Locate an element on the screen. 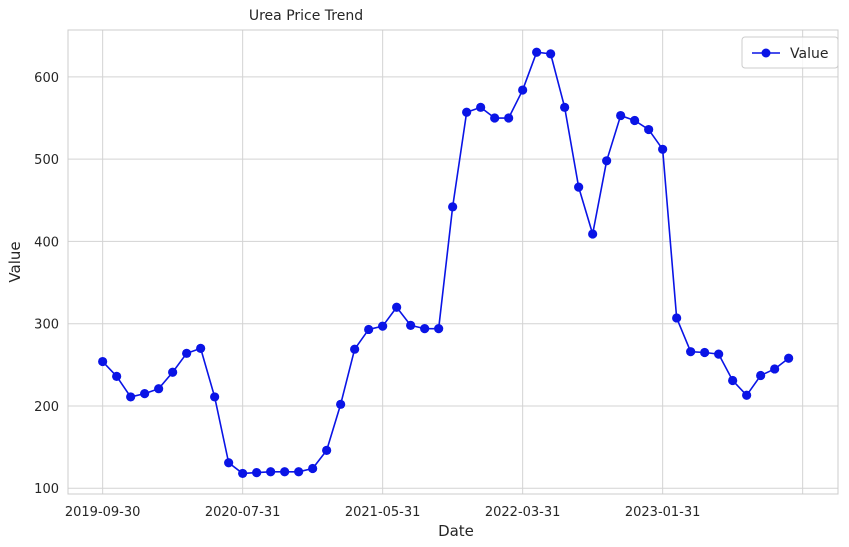  y-axis-ticks: 100 200 300 400 500 600 is located at coordinates (46, 284).